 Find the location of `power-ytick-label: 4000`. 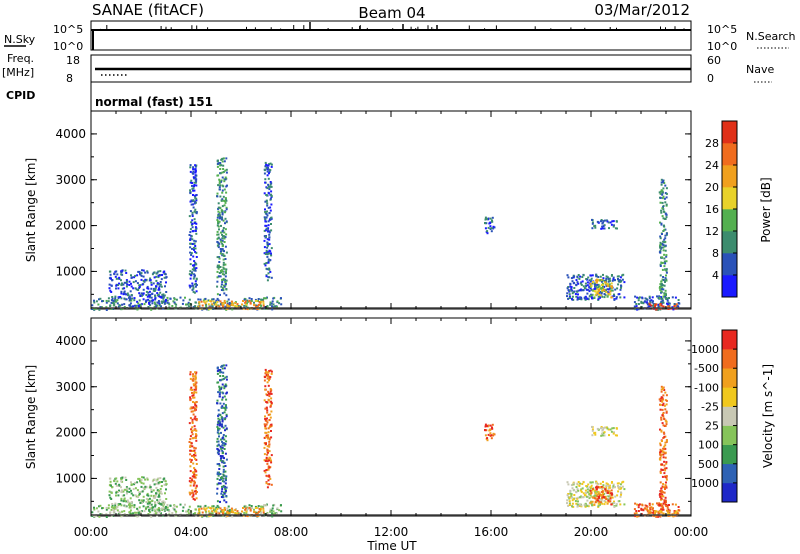

power-ytick-label: 4000 is located at coordinates (70, 134).